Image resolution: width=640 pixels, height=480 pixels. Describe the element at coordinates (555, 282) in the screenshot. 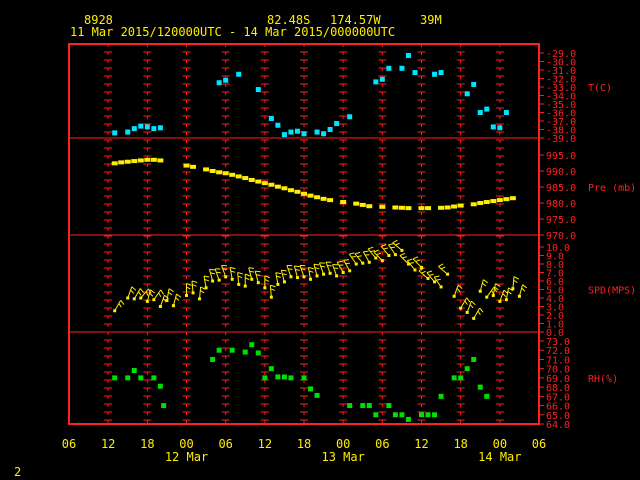

I see `y-tick-label: 6.0` at that location.